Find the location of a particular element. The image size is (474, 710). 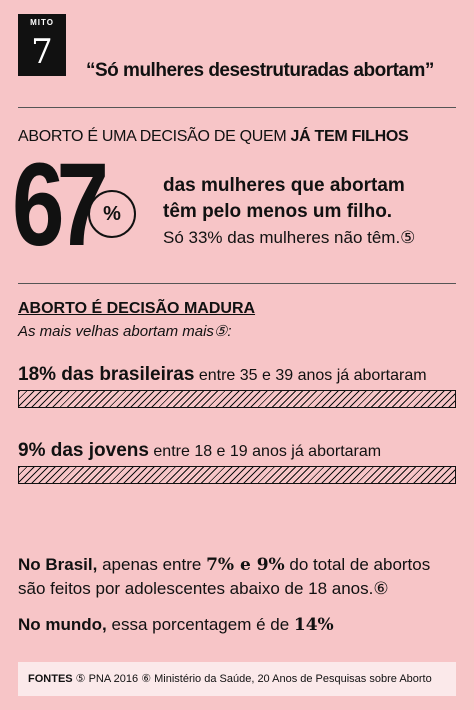

text: No mundo, is located at coordinates (62, 624).